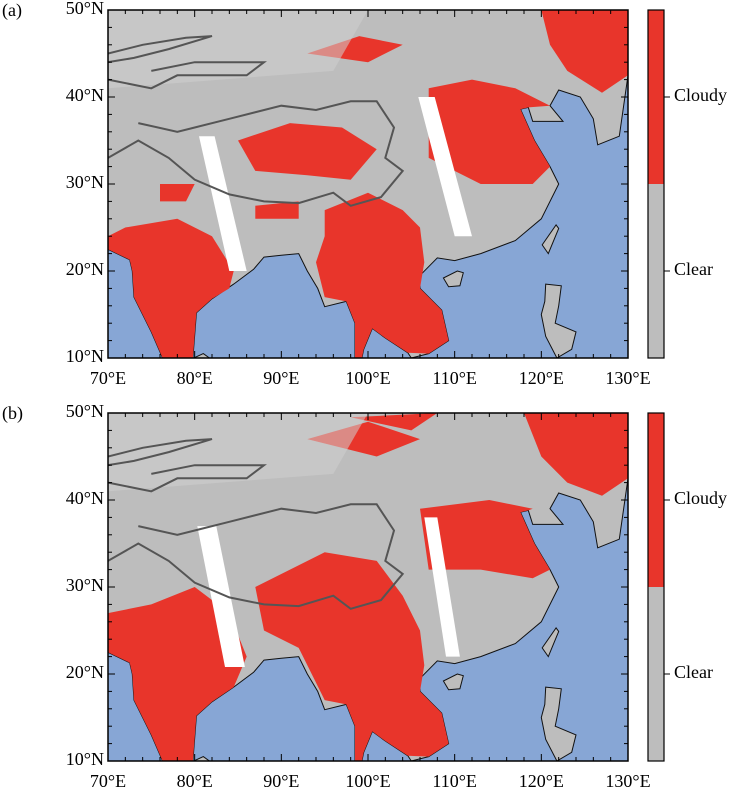 The image size is (752, 799). Describe the element at coordinates (12, 413) in the screenshot. I see `panel-label: (b)` at that location.